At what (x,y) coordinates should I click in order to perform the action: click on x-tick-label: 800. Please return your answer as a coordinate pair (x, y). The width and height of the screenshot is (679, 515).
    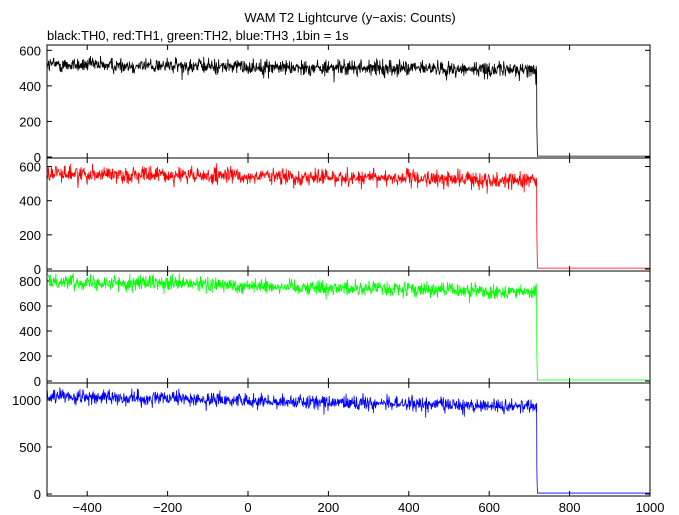
    Looking at the image, I should click on (570, 507).